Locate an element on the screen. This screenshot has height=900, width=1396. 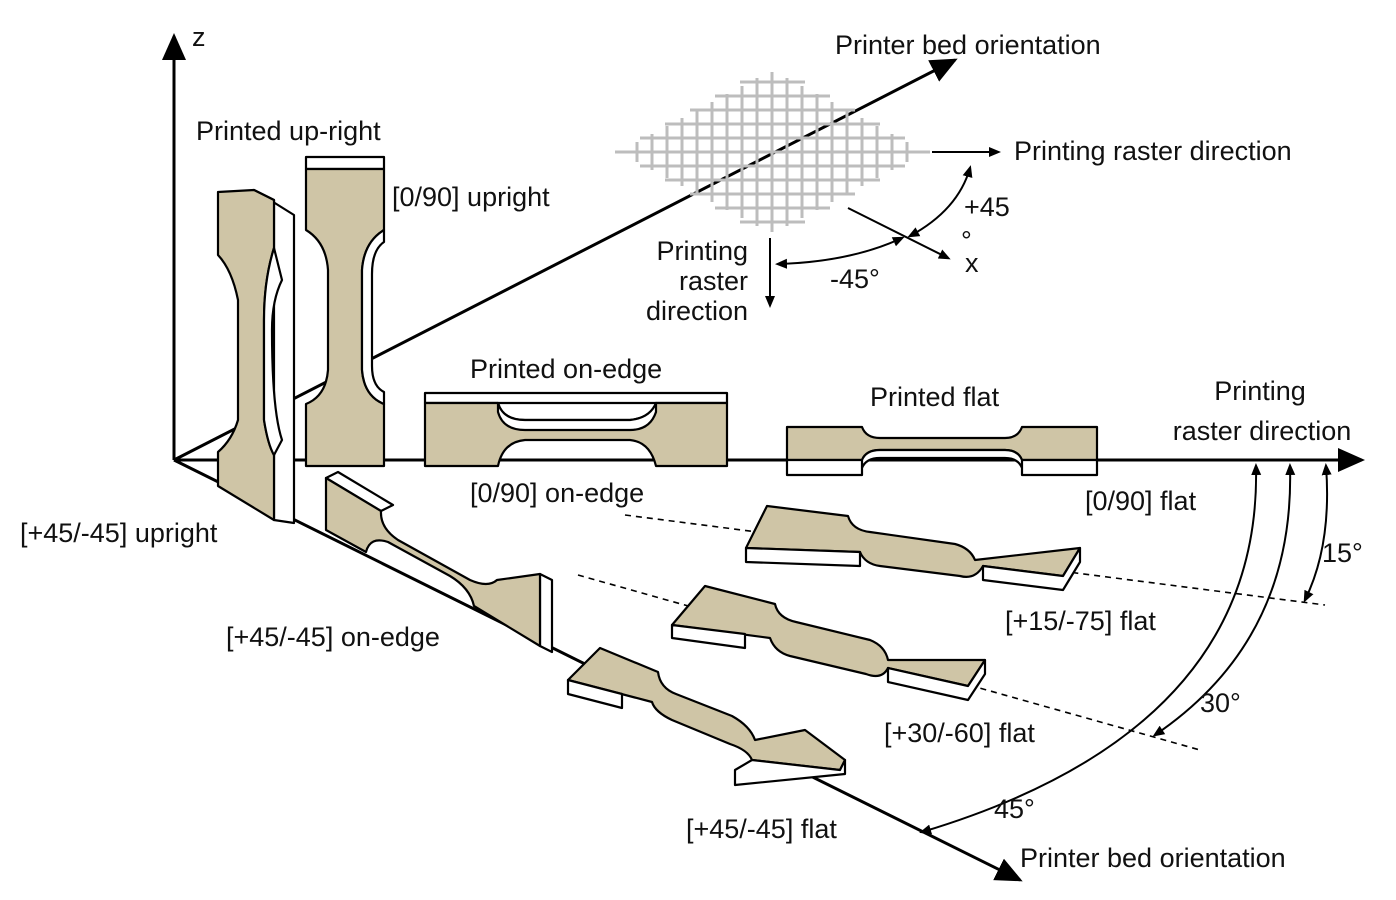
raster-mesh is located at coordinates (772, 152).